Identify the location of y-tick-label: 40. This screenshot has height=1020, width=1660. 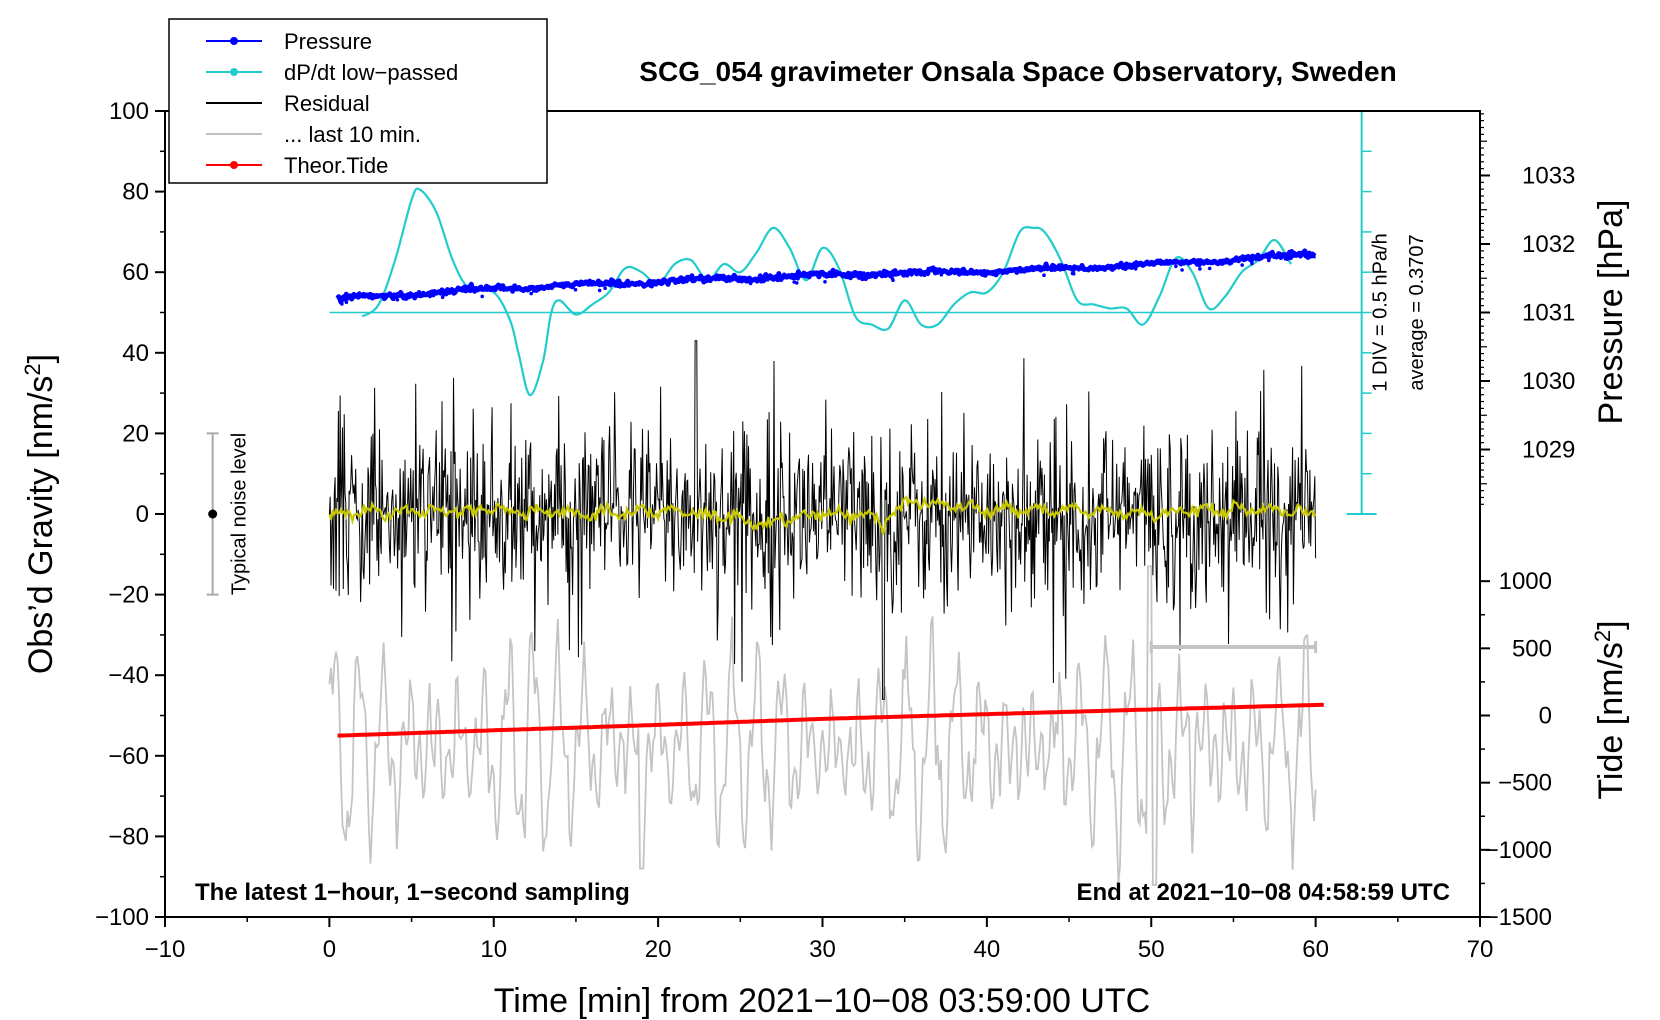
(135, 353).